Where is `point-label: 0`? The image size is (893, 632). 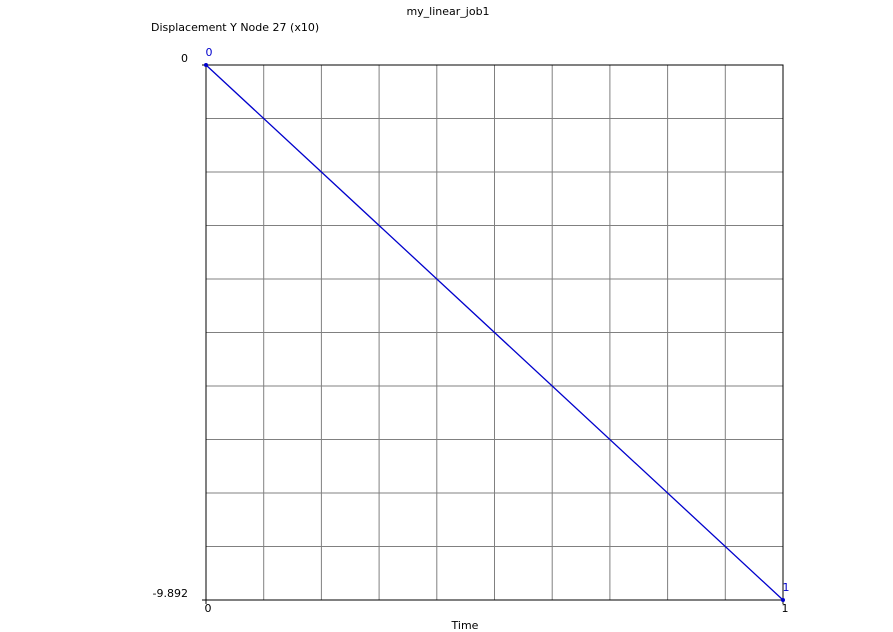
point-label: 0 is located at coordinates (209, 52).